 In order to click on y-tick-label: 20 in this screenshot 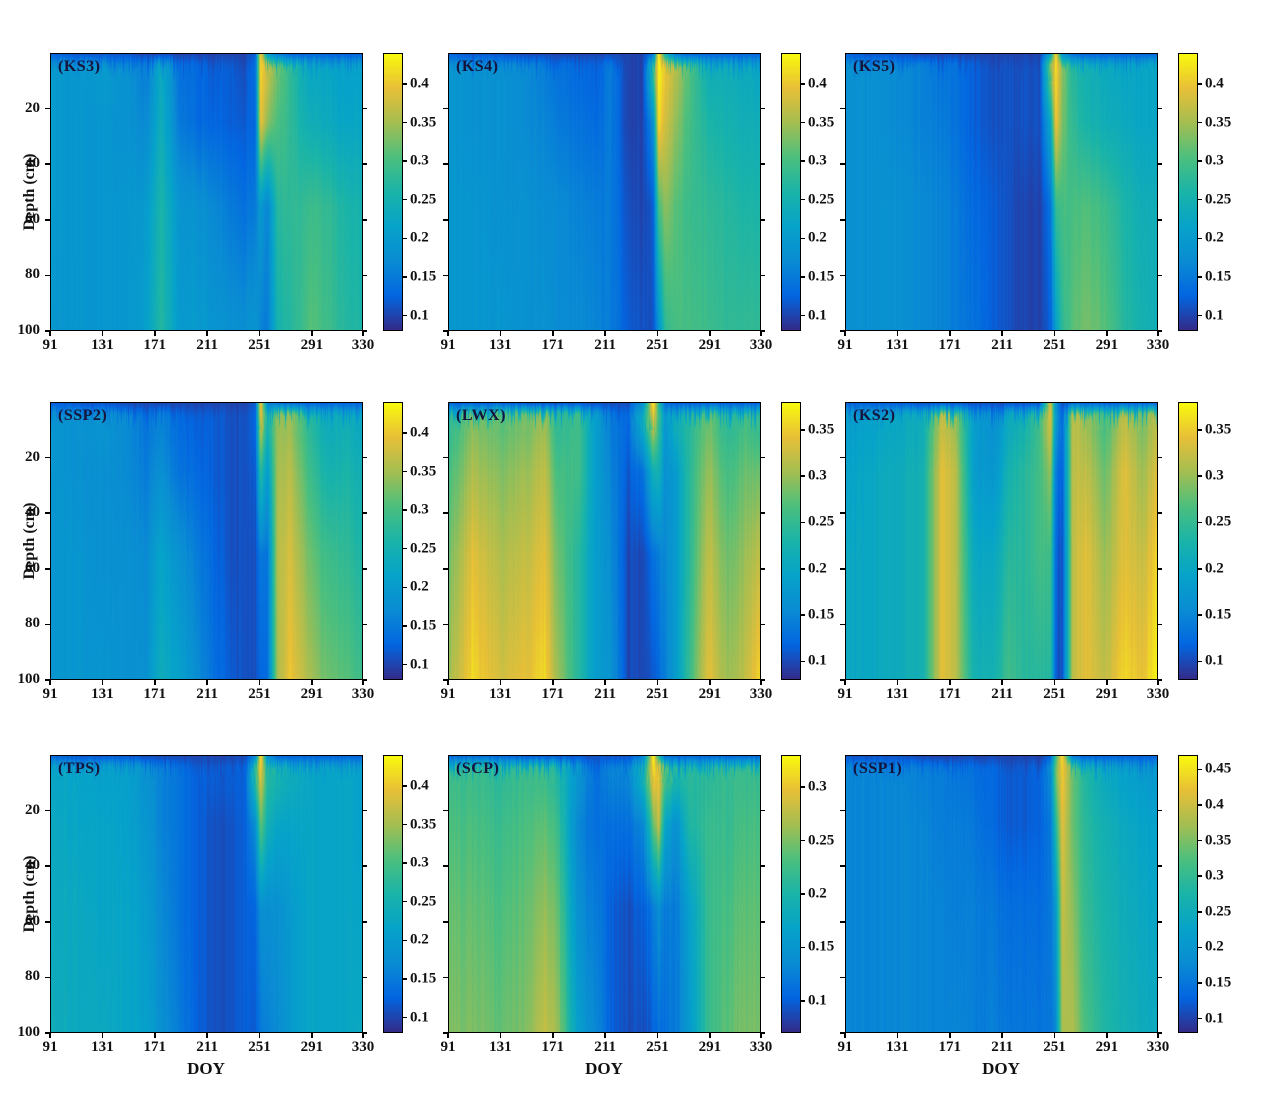, I will do `click(32, 107)`.